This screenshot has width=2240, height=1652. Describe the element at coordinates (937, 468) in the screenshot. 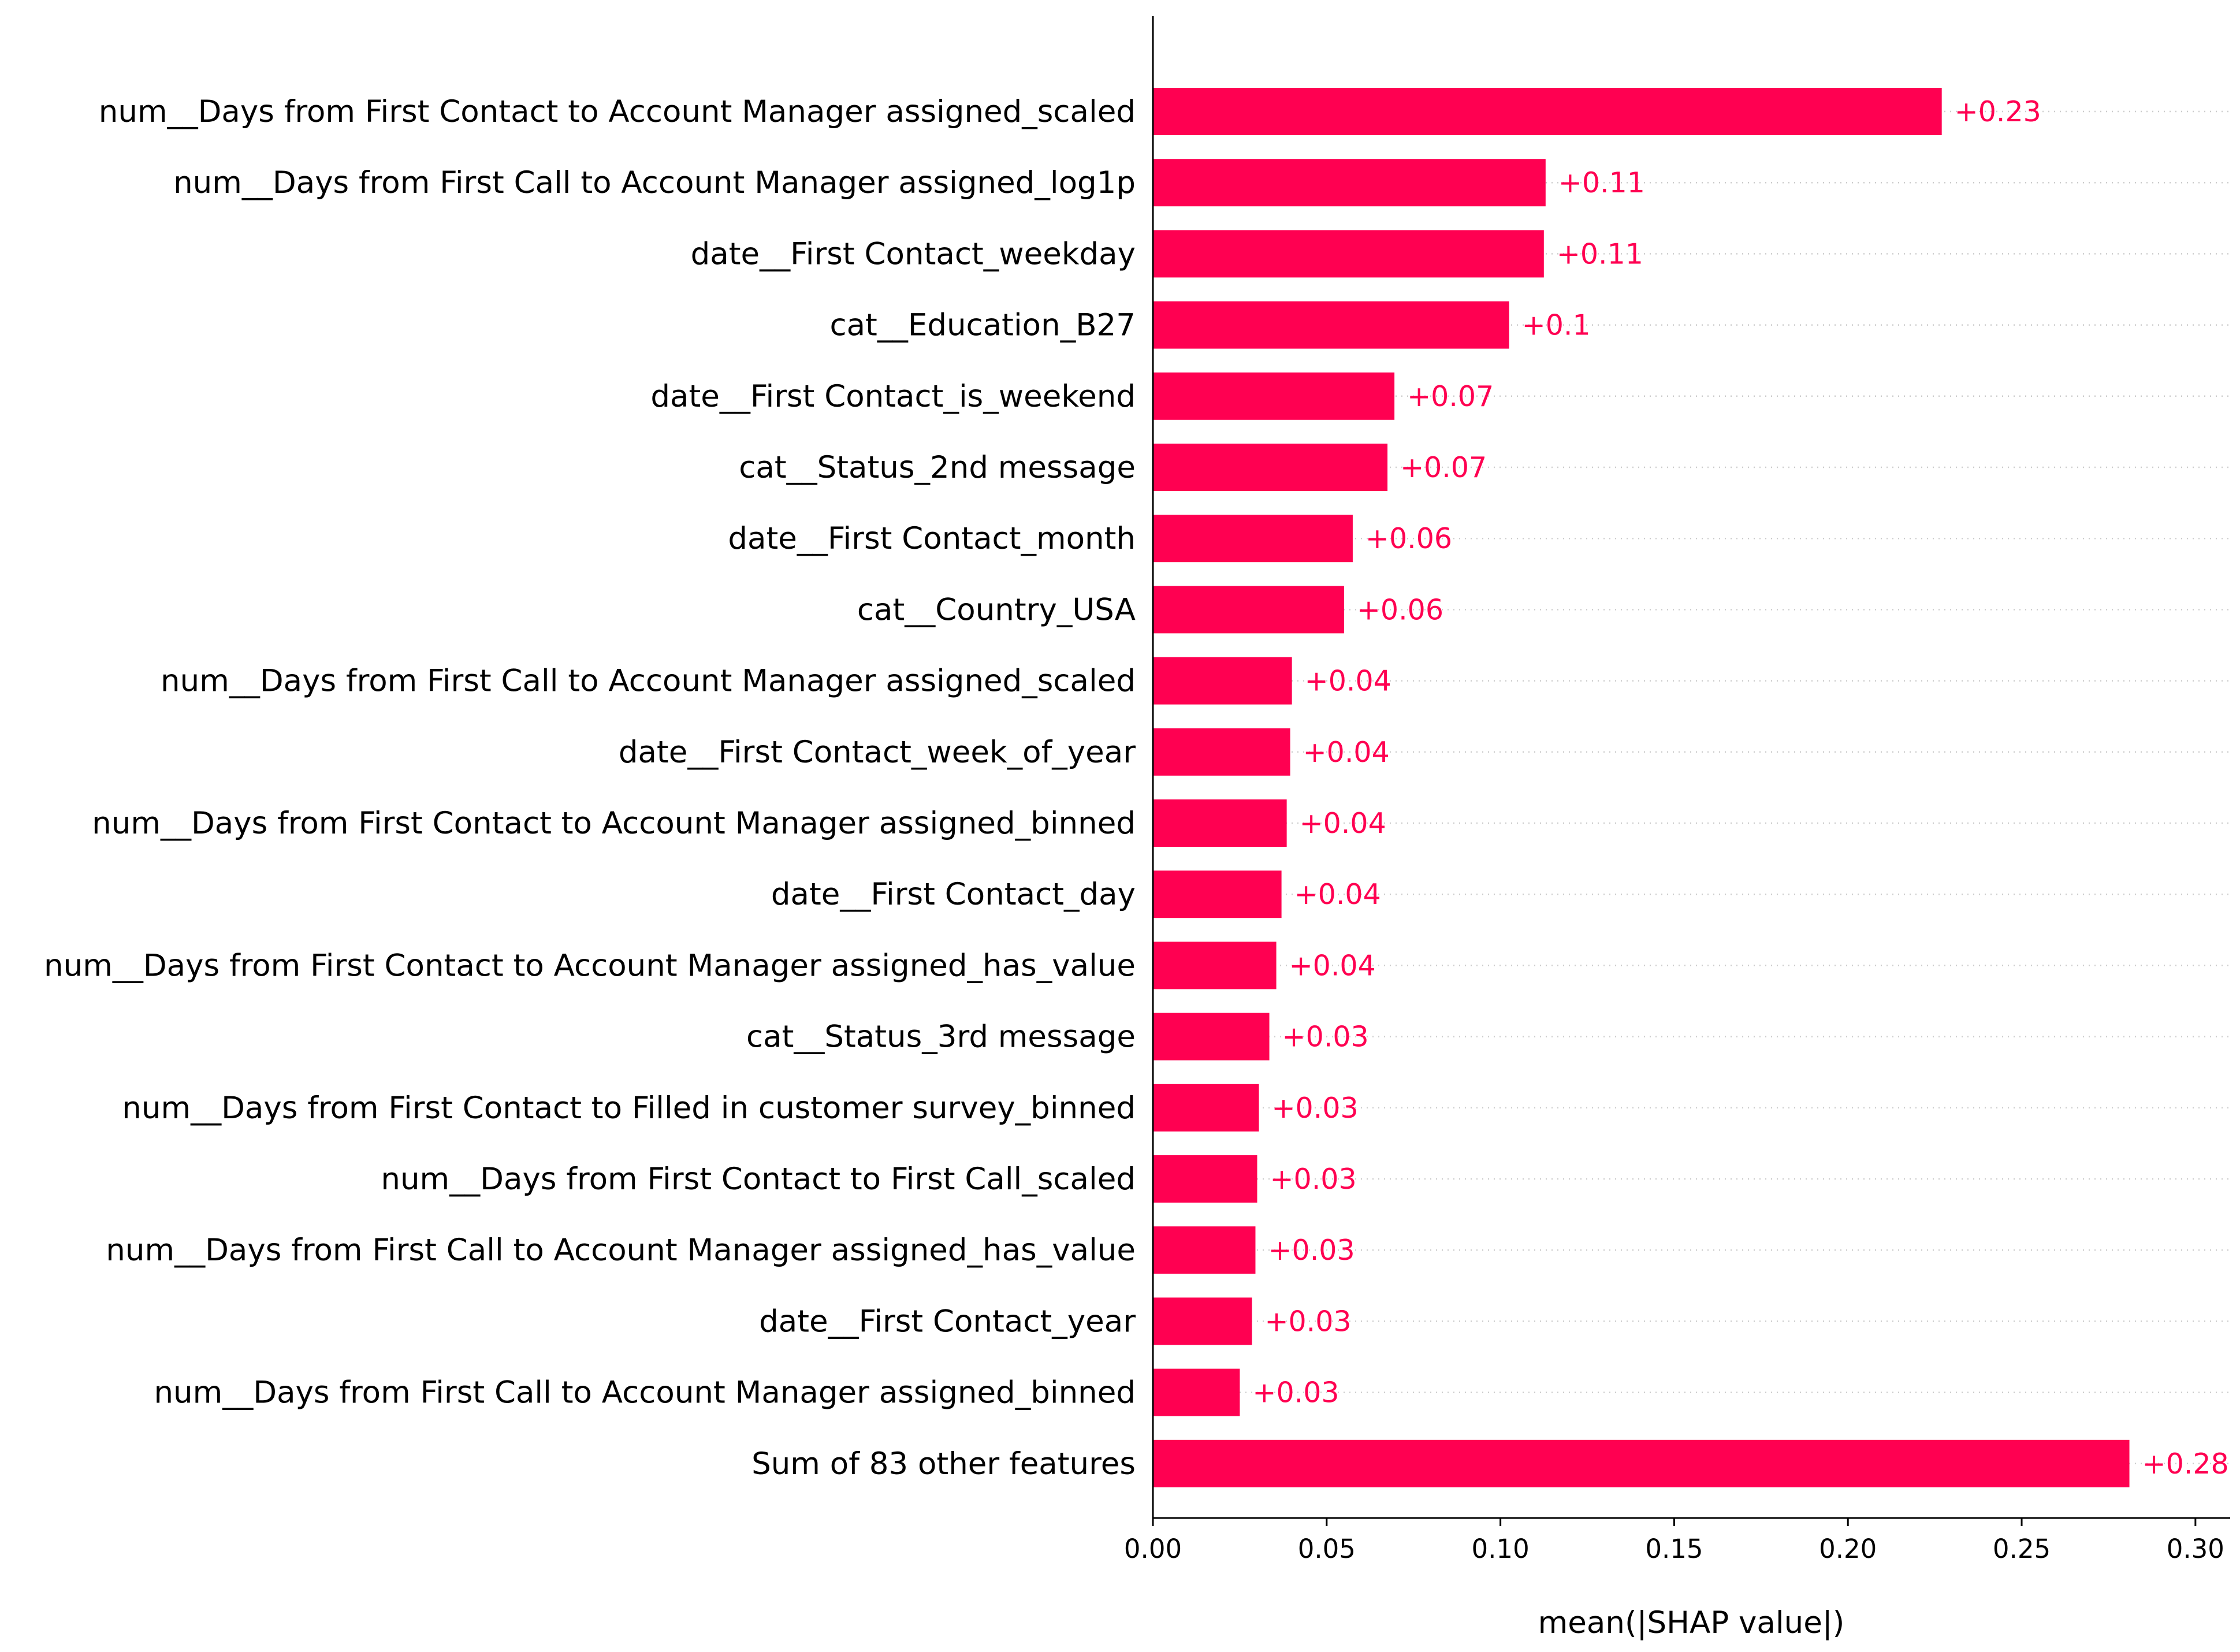

I see `feature-label: cat__Status_2nd message` at that location.